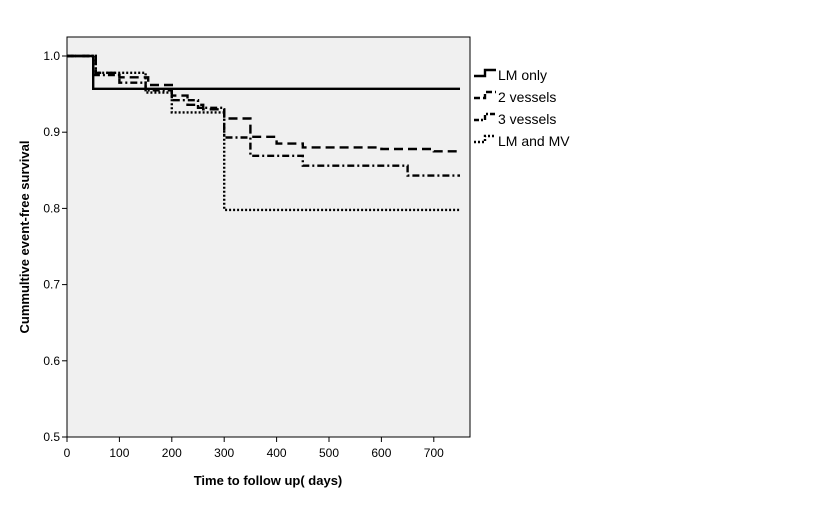  What do you see at coordinates (527, 119) in the screenshot?
I see `legend-label: 3 vessels` at bounding box center [527, 119].